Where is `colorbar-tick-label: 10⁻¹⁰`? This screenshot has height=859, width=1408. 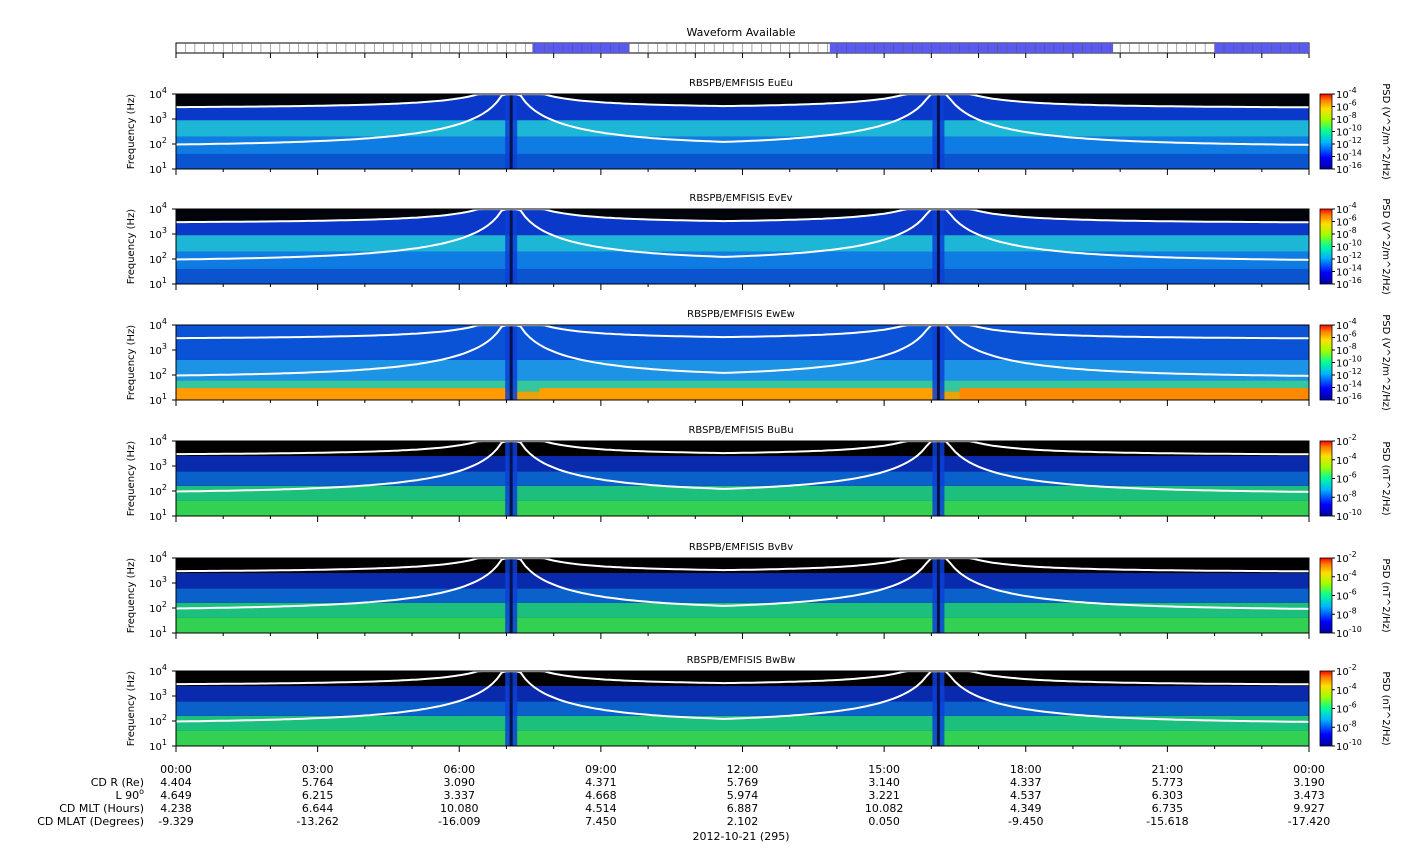
colorbar-tick-label: 10⁻¹⁰ is located at coordinates (1349, 632).